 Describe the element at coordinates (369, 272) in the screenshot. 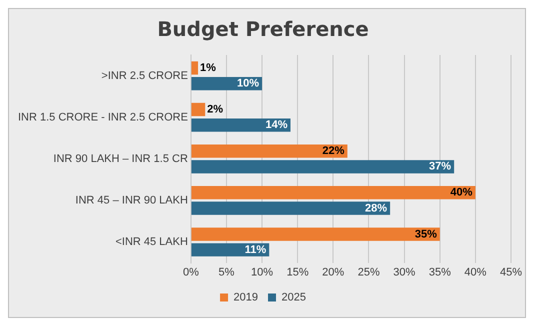

I see `x-tick-label: 25%` at that location.